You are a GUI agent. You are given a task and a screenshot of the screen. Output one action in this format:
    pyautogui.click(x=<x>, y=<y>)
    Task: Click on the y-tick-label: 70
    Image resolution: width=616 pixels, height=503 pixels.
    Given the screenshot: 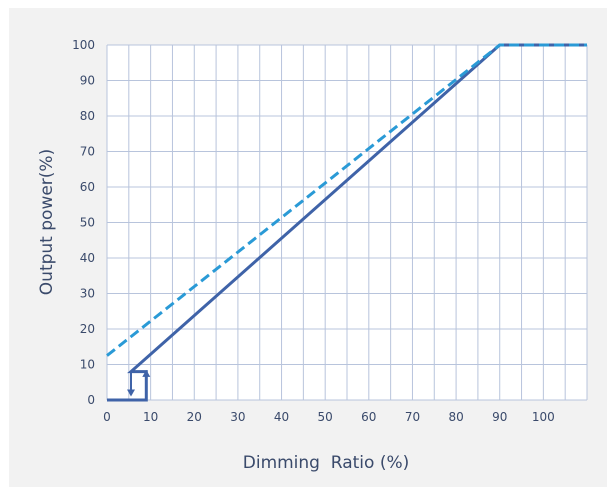 What is the action you would take?
    pyautogui.click(x=87, y=152)
    